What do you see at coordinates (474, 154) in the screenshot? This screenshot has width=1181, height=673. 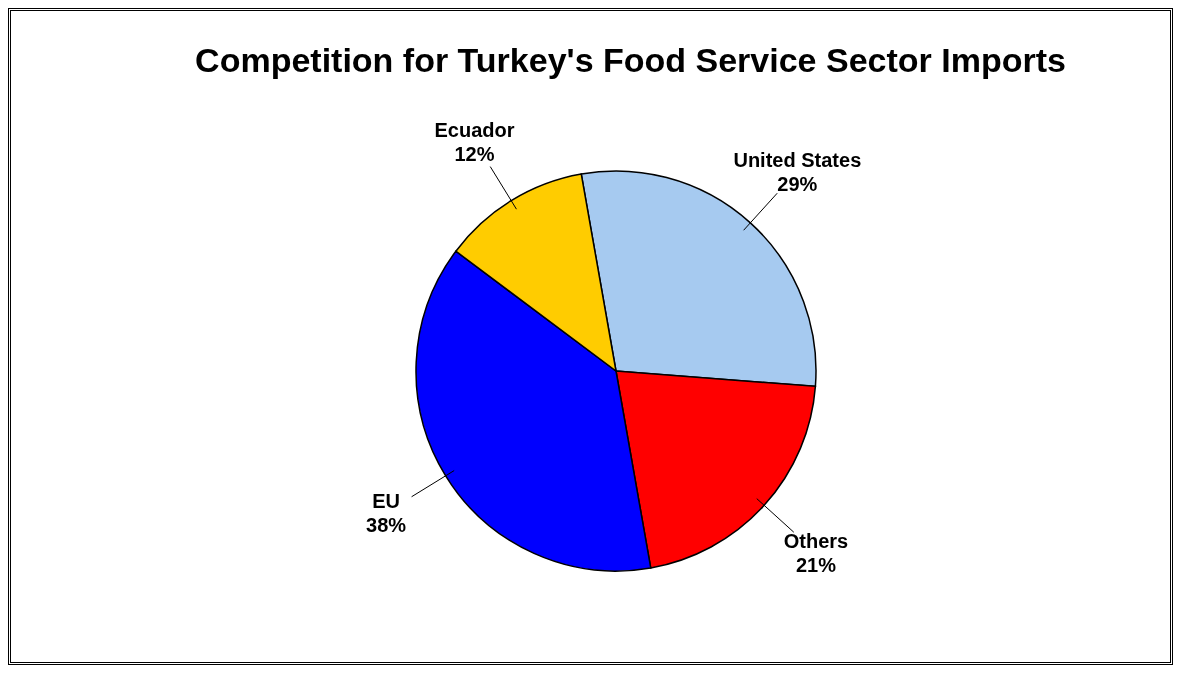 I see `data-label: 12%` at bounding box center [474, 154].